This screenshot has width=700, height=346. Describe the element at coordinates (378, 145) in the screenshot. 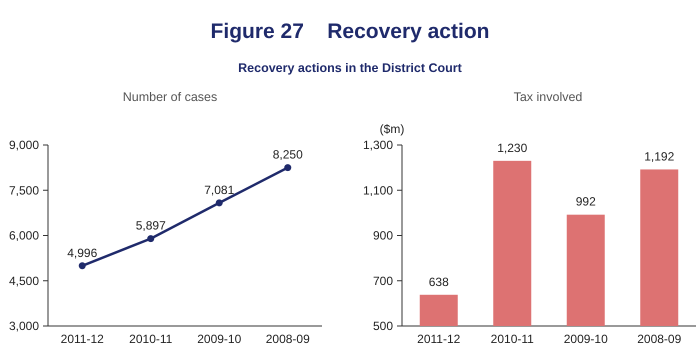

I see `y-tick-label: 1,300` at that location.